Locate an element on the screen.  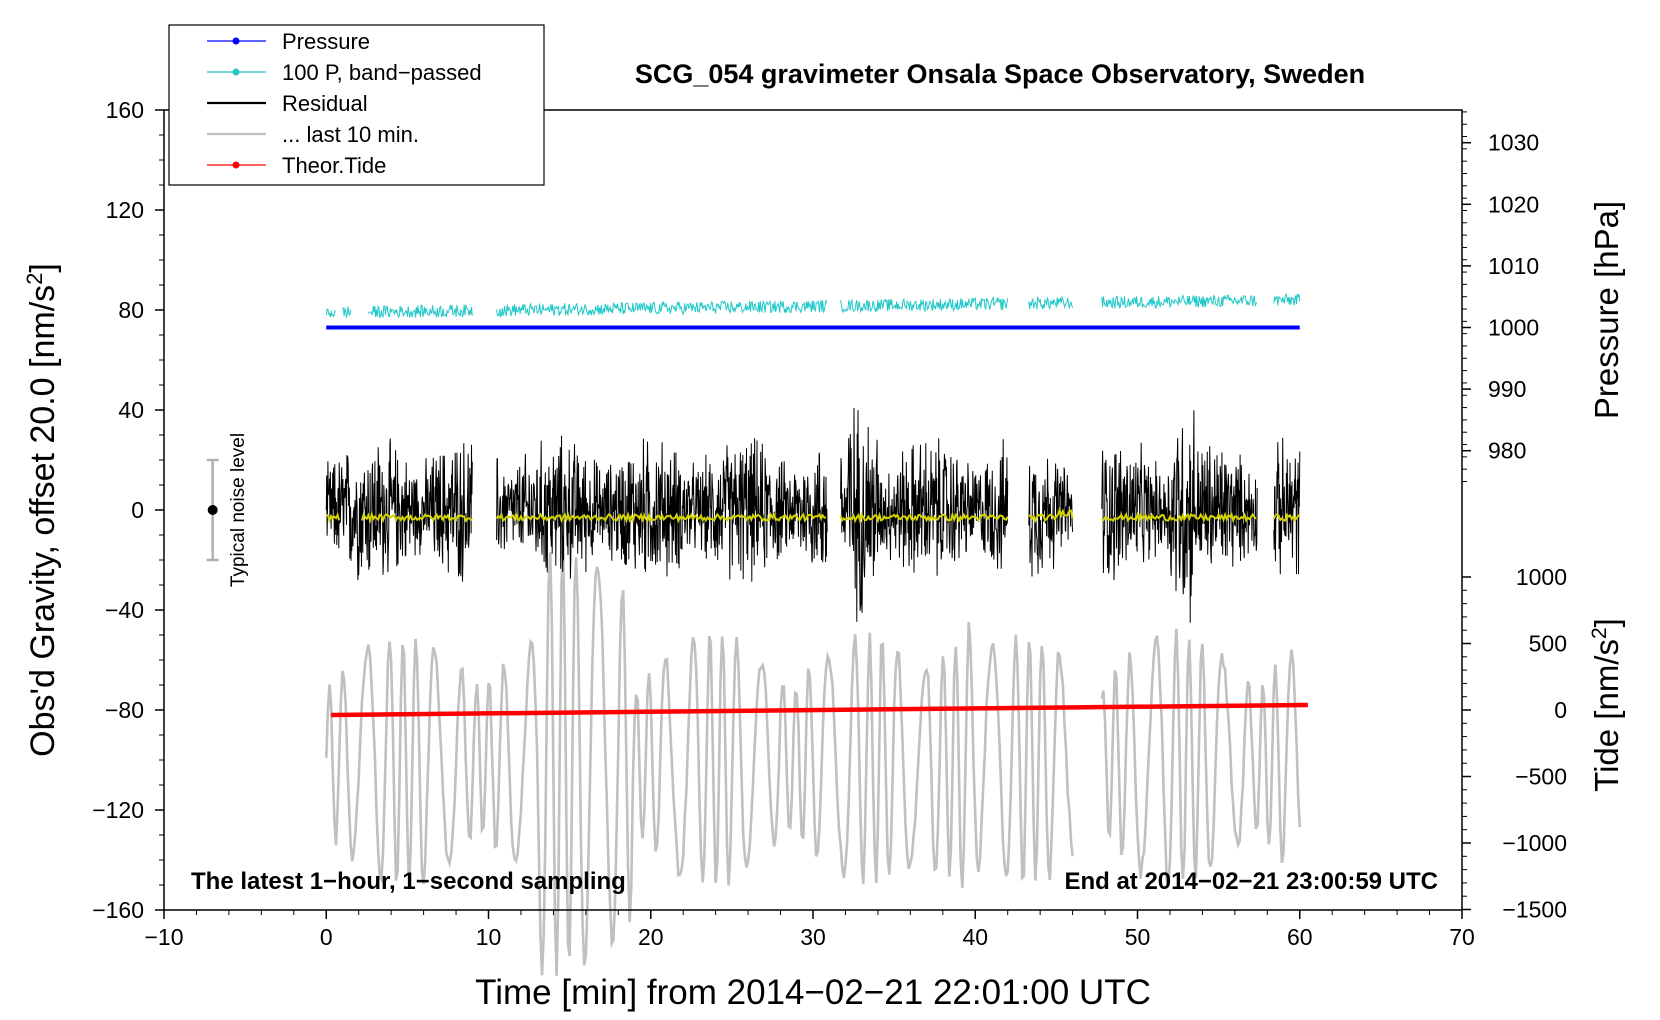
y-tick-label: 80 is located at coordinates (131, 310).